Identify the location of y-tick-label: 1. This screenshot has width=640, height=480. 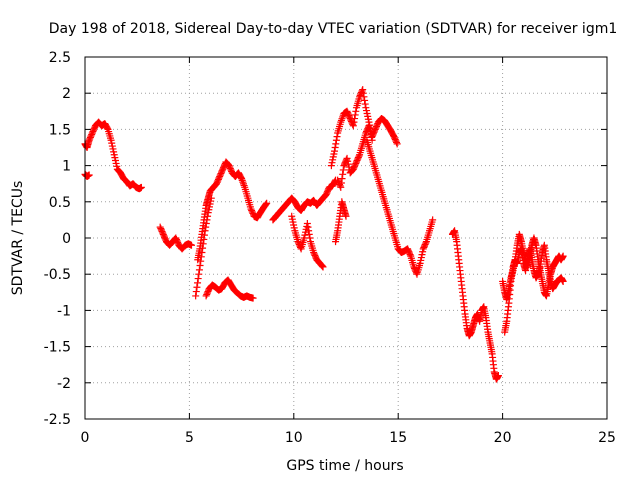
(66, 167).